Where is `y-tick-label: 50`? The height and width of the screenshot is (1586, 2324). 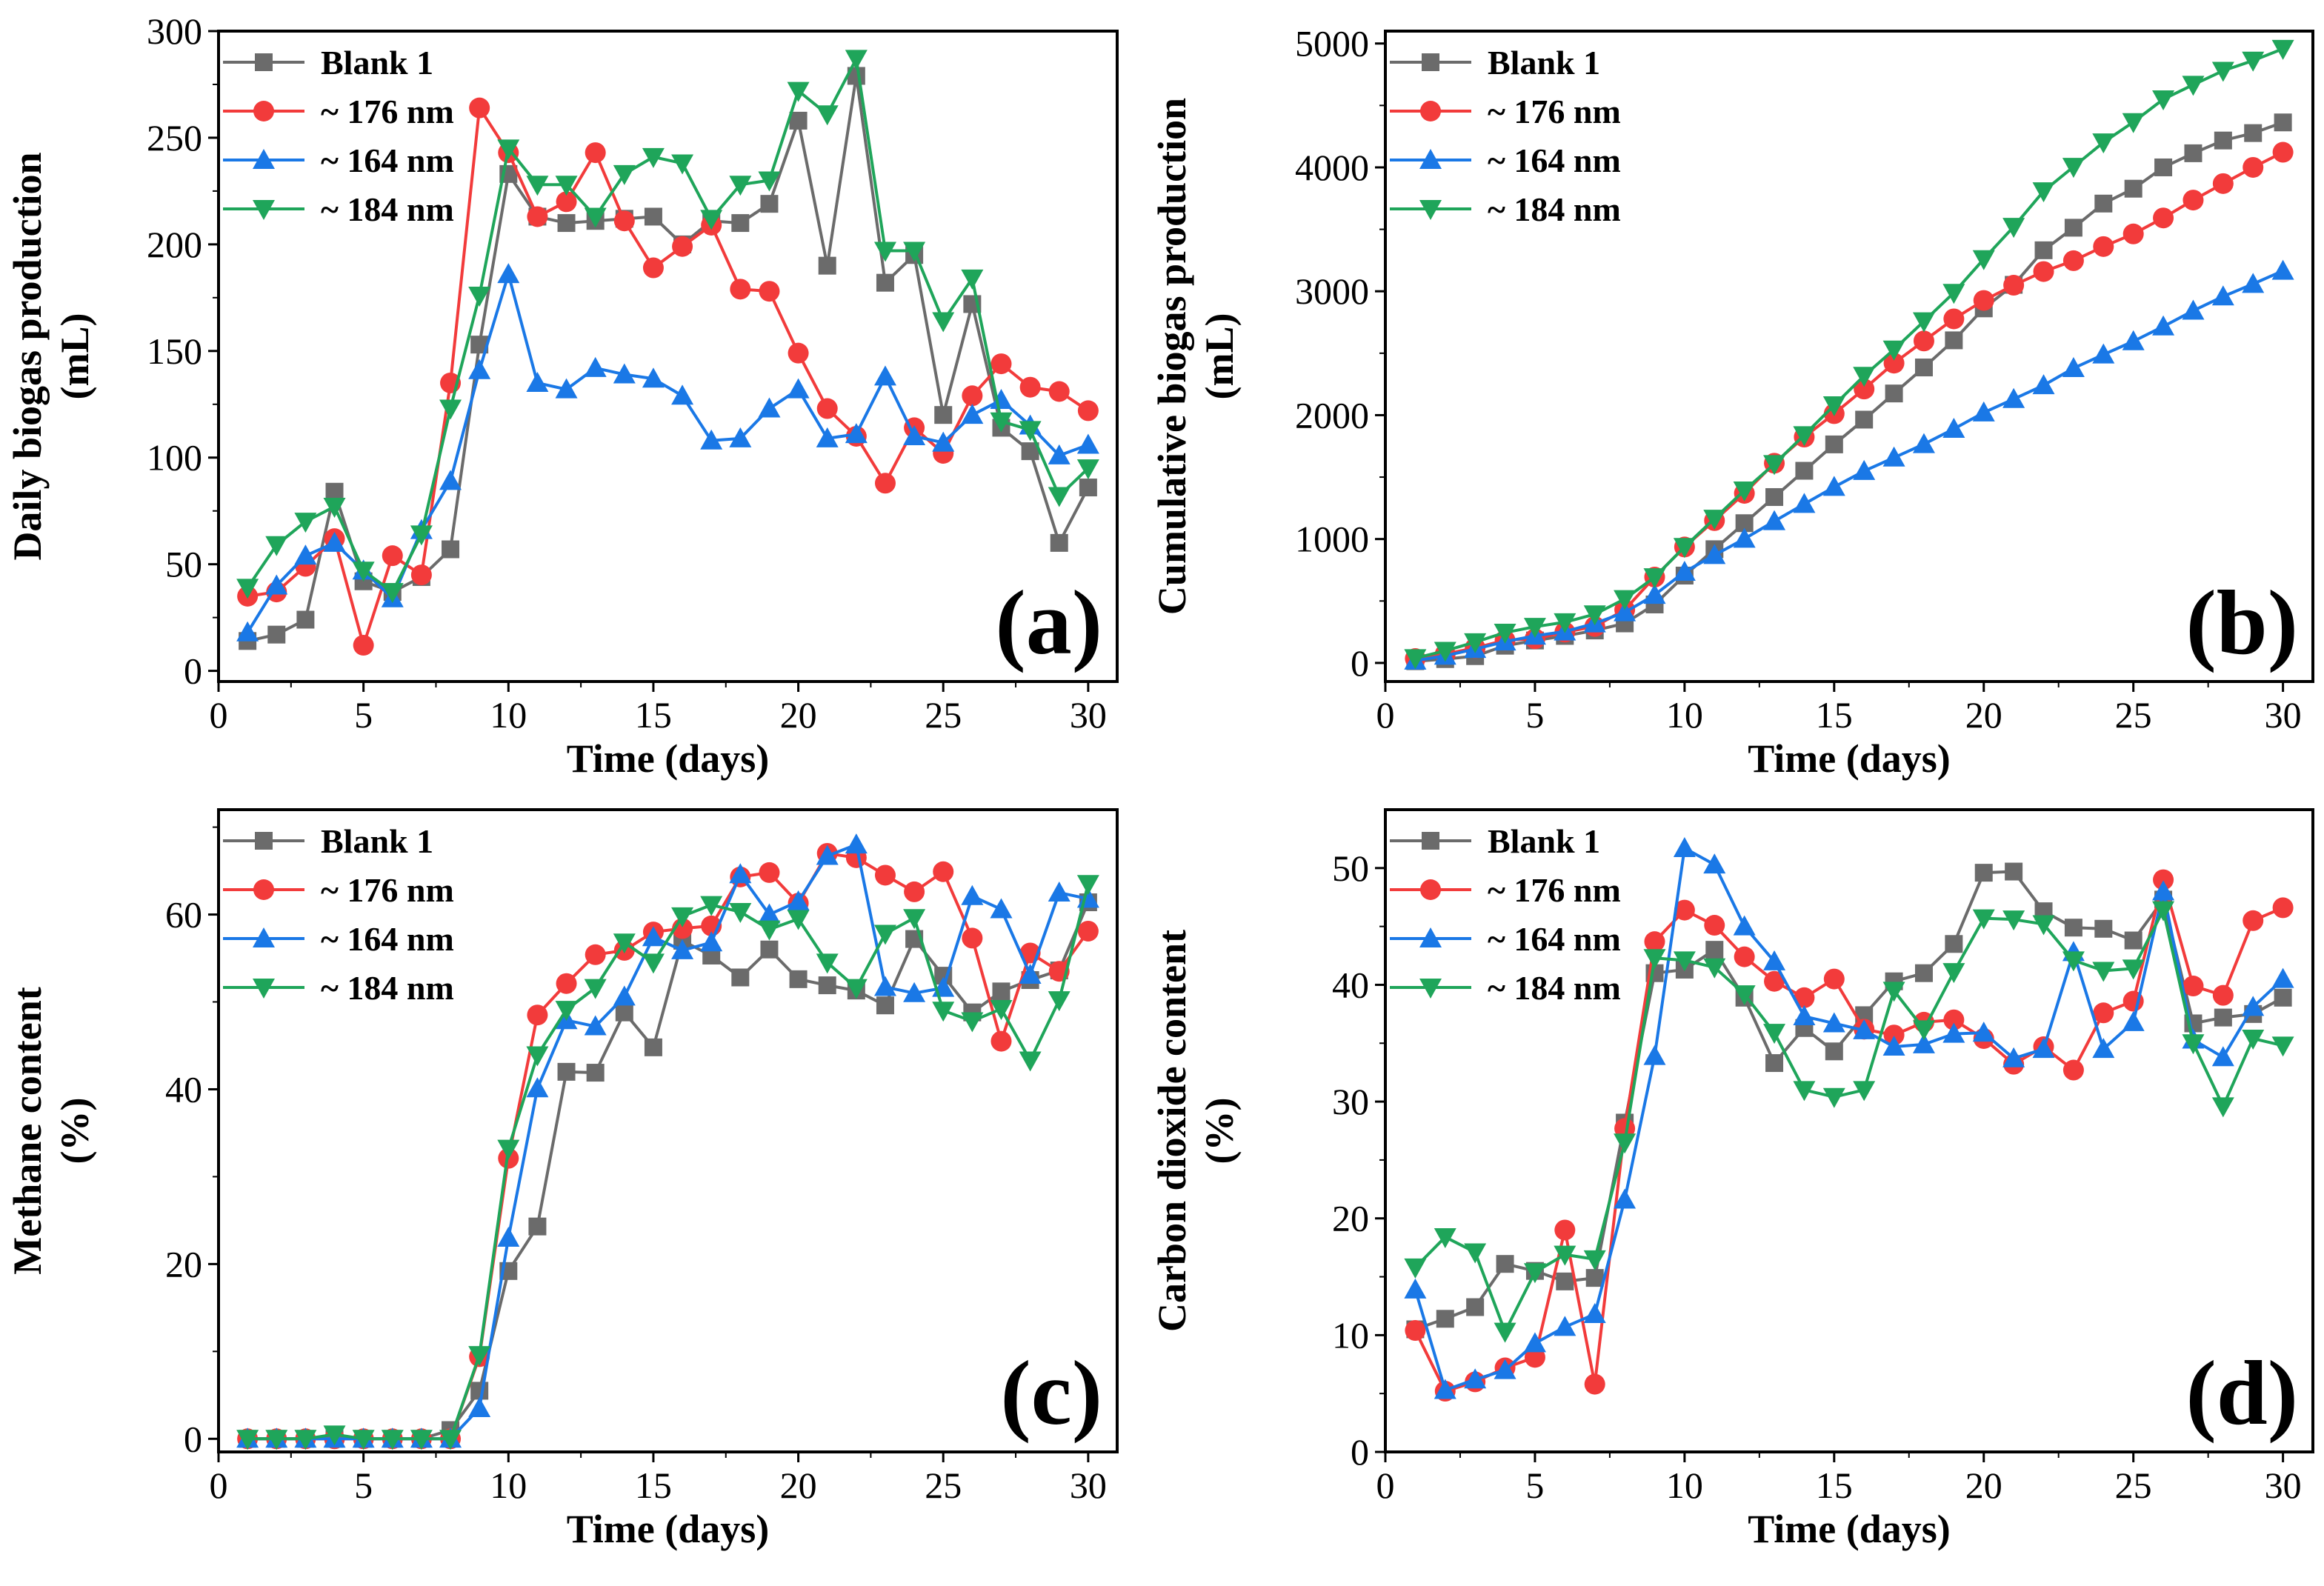 y-tick-label: 50 is located at coordinates (1350, 868).